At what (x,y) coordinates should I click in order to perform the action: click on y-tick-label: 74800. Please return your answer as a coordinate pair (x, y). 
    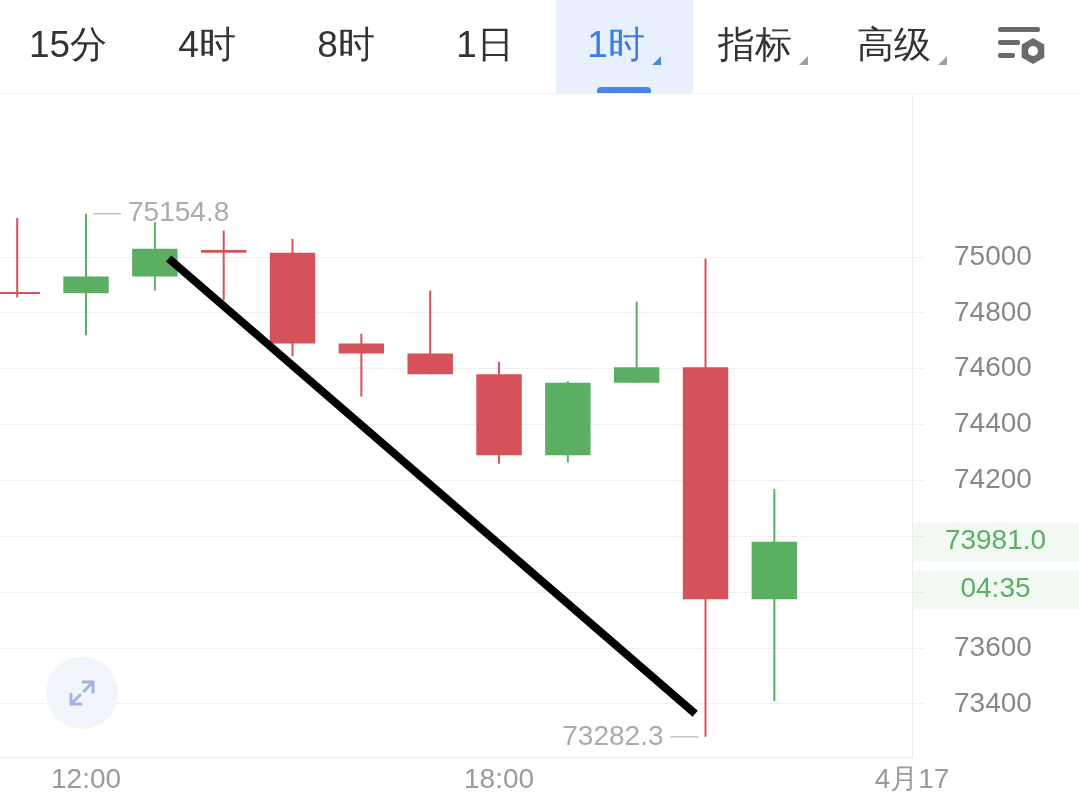
    Looking at the image, I should click on (992, 311).